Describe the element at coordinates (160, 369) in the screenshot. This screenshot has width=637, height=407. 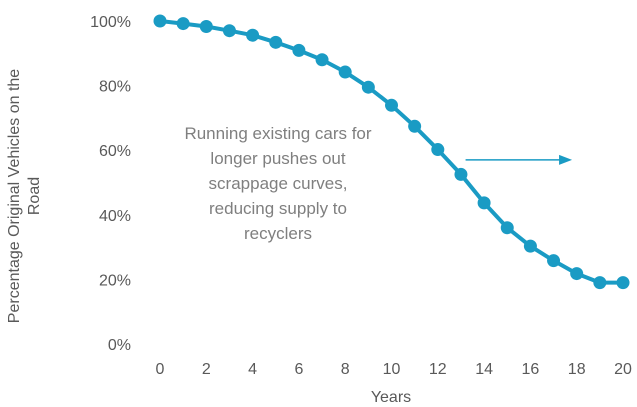
I see `x-tick-label: 0` at that location.